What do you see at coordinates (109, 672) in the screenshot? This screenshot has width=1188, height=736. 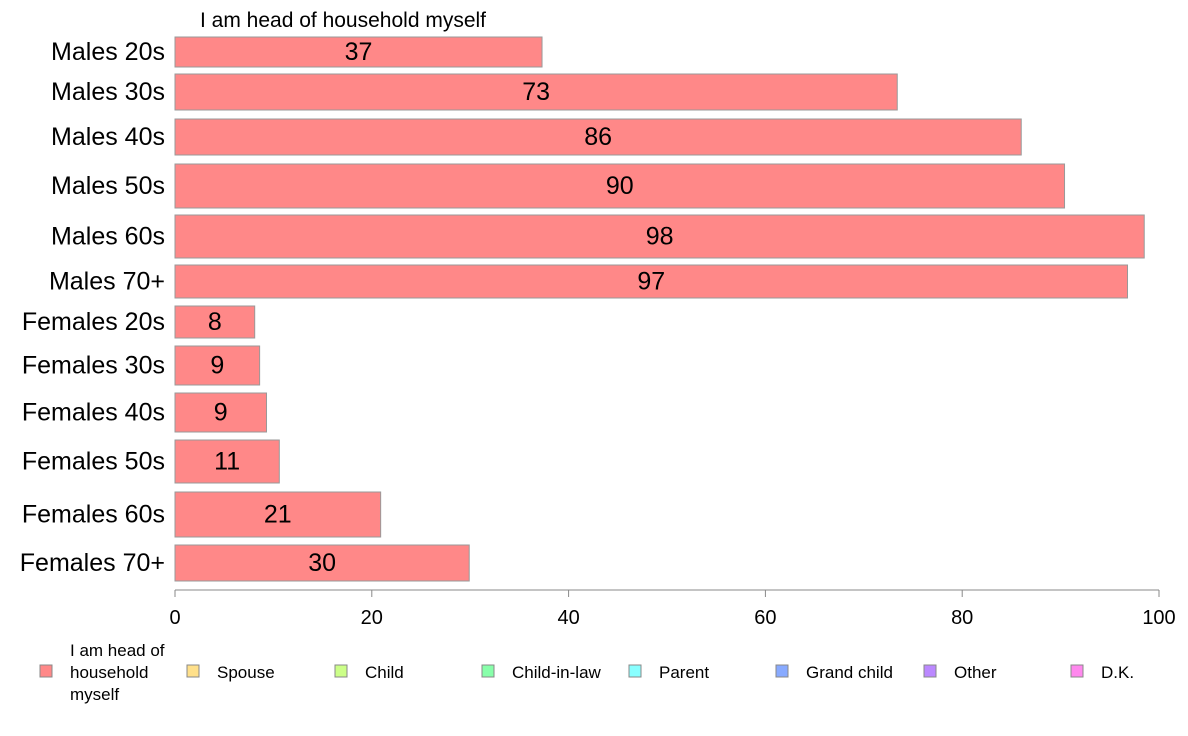 I see `legend-label: household` at bounding box center [109, 672].